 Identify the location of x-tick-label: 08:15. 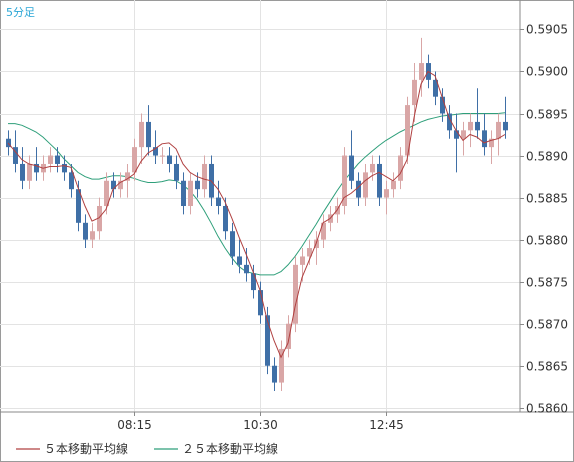
(134, 425).